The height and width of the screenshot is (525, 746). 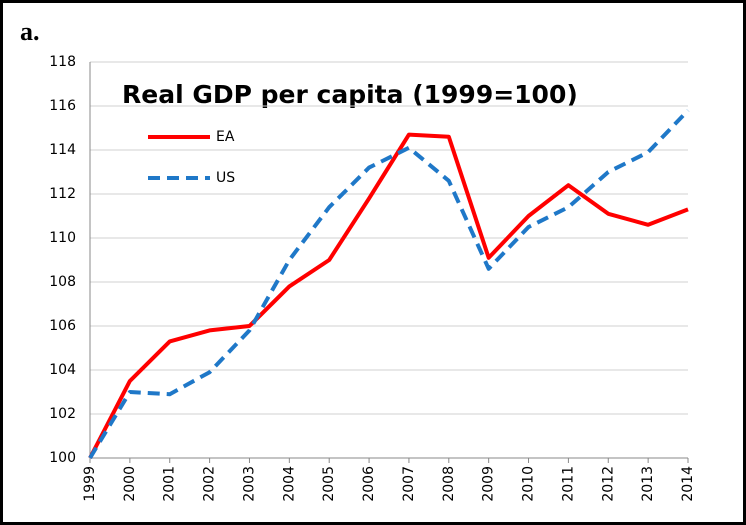 What do you see at coordinates (688, 484) in the screenshot?
I see `x-tick-label: 2014` at bounding box center [688, 484].